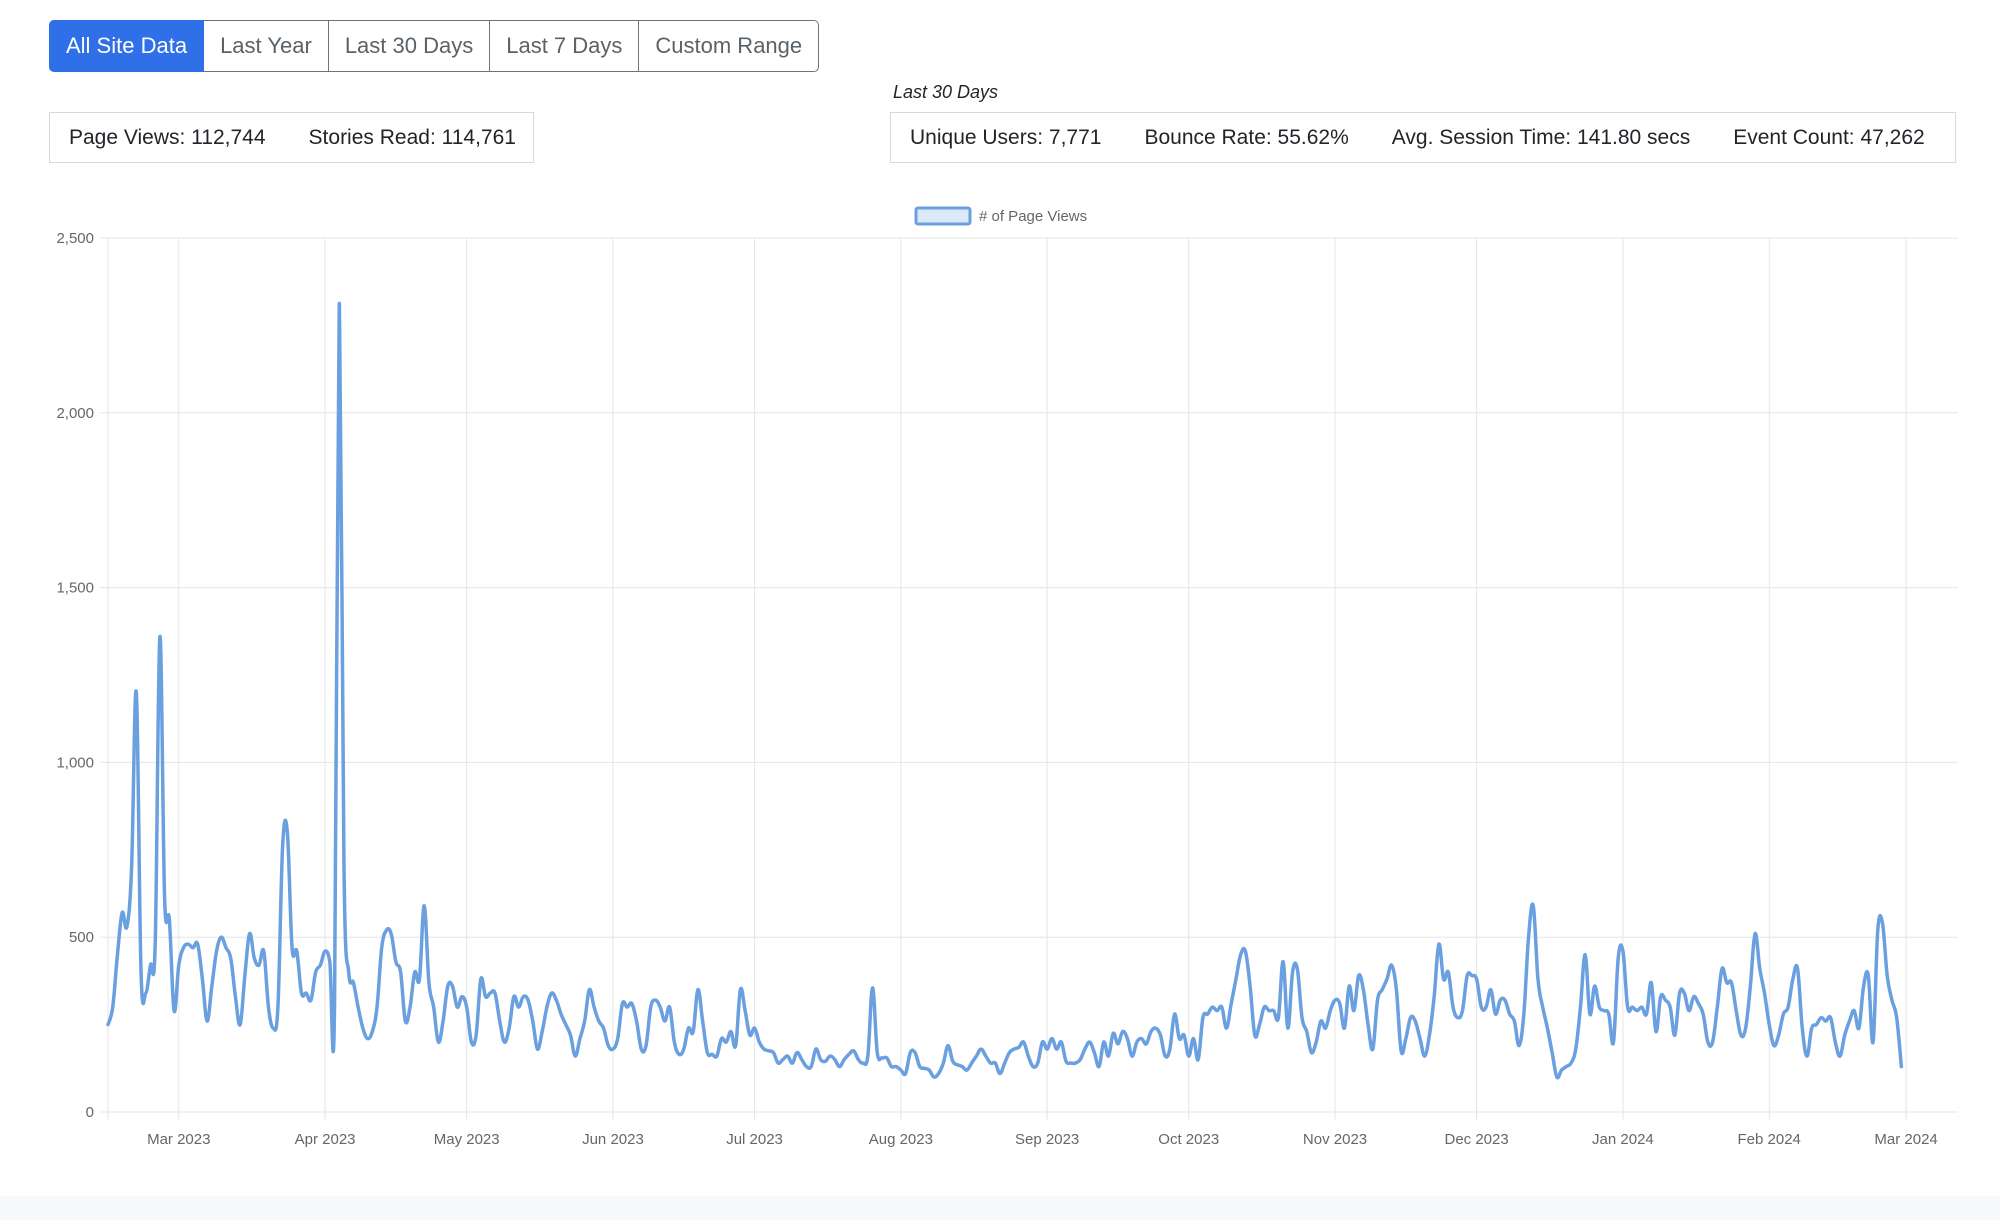 The height and width of the screenshot is (1220, 2000). Describe the element at coordinates (1905, 1139) in the screenshot. I see `x-tick-label: Mar 2024` at that location.